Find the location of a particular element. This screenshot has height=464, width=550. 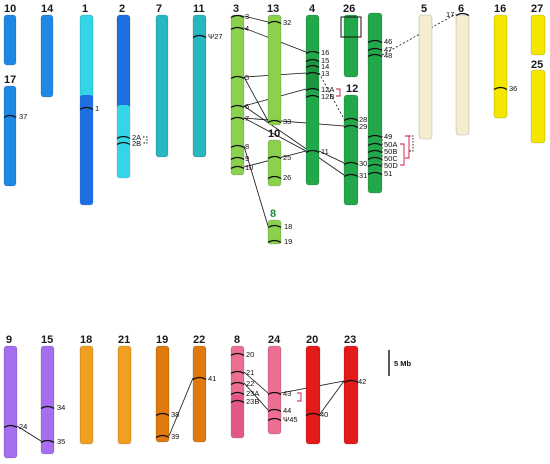

chromosome-c21 is located at coordinates (124, 395).